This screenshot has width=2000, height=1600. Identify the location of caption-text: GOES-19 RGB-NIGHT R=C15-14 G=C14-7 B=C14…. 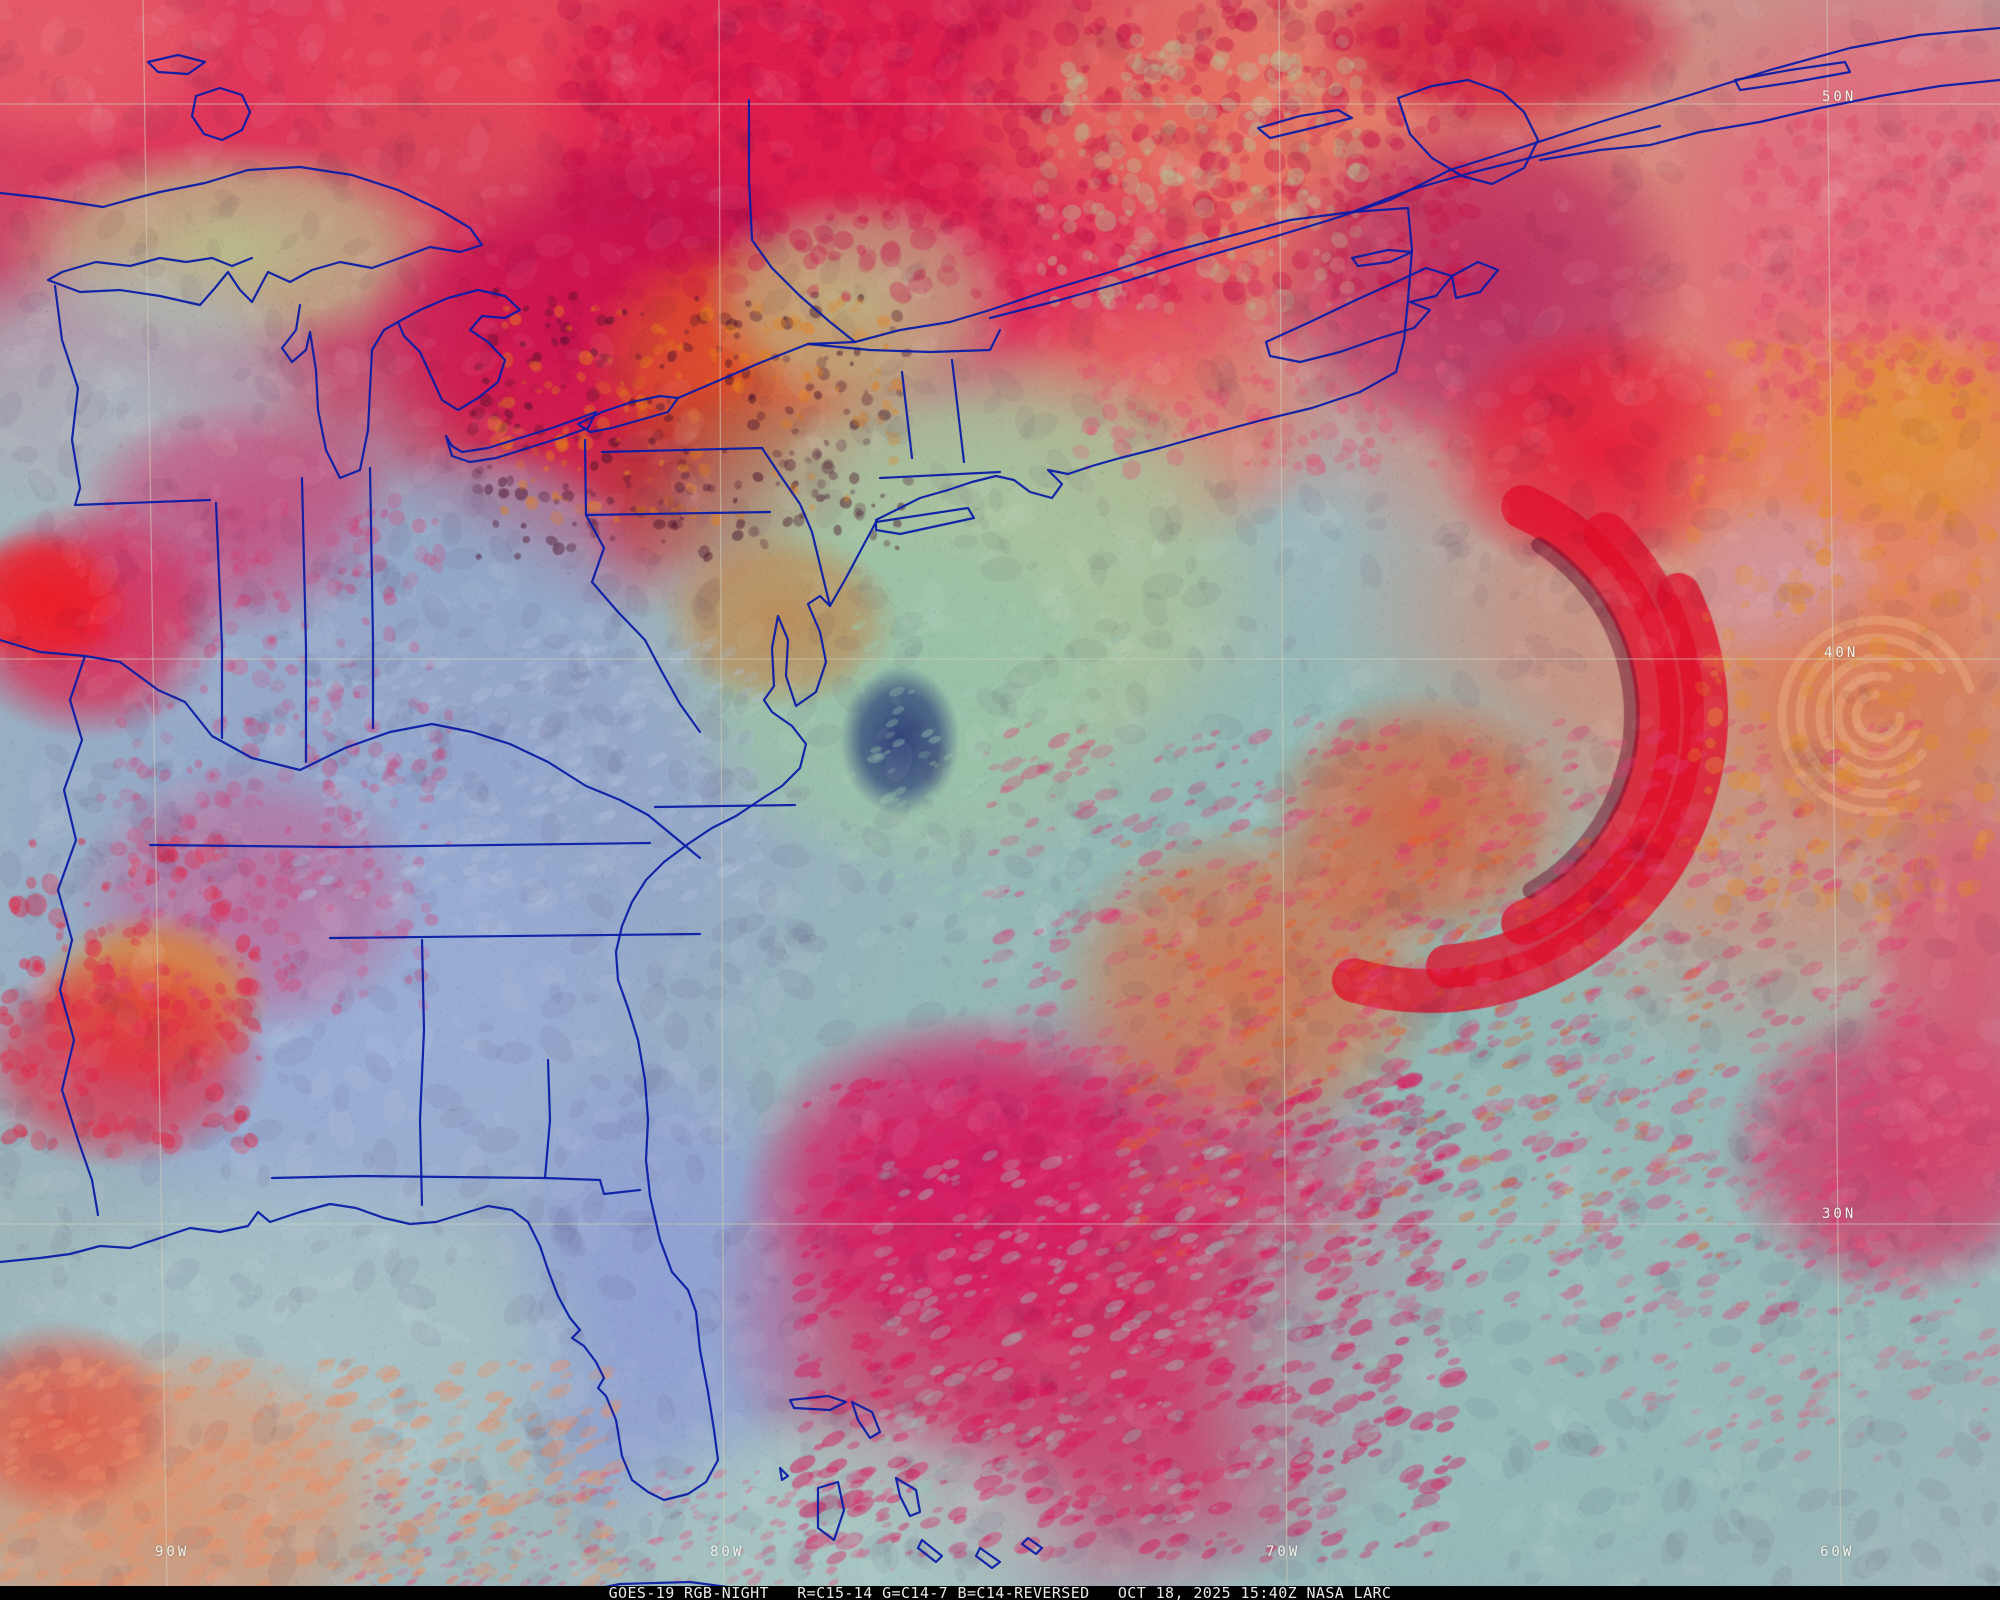
(1000, 1591).